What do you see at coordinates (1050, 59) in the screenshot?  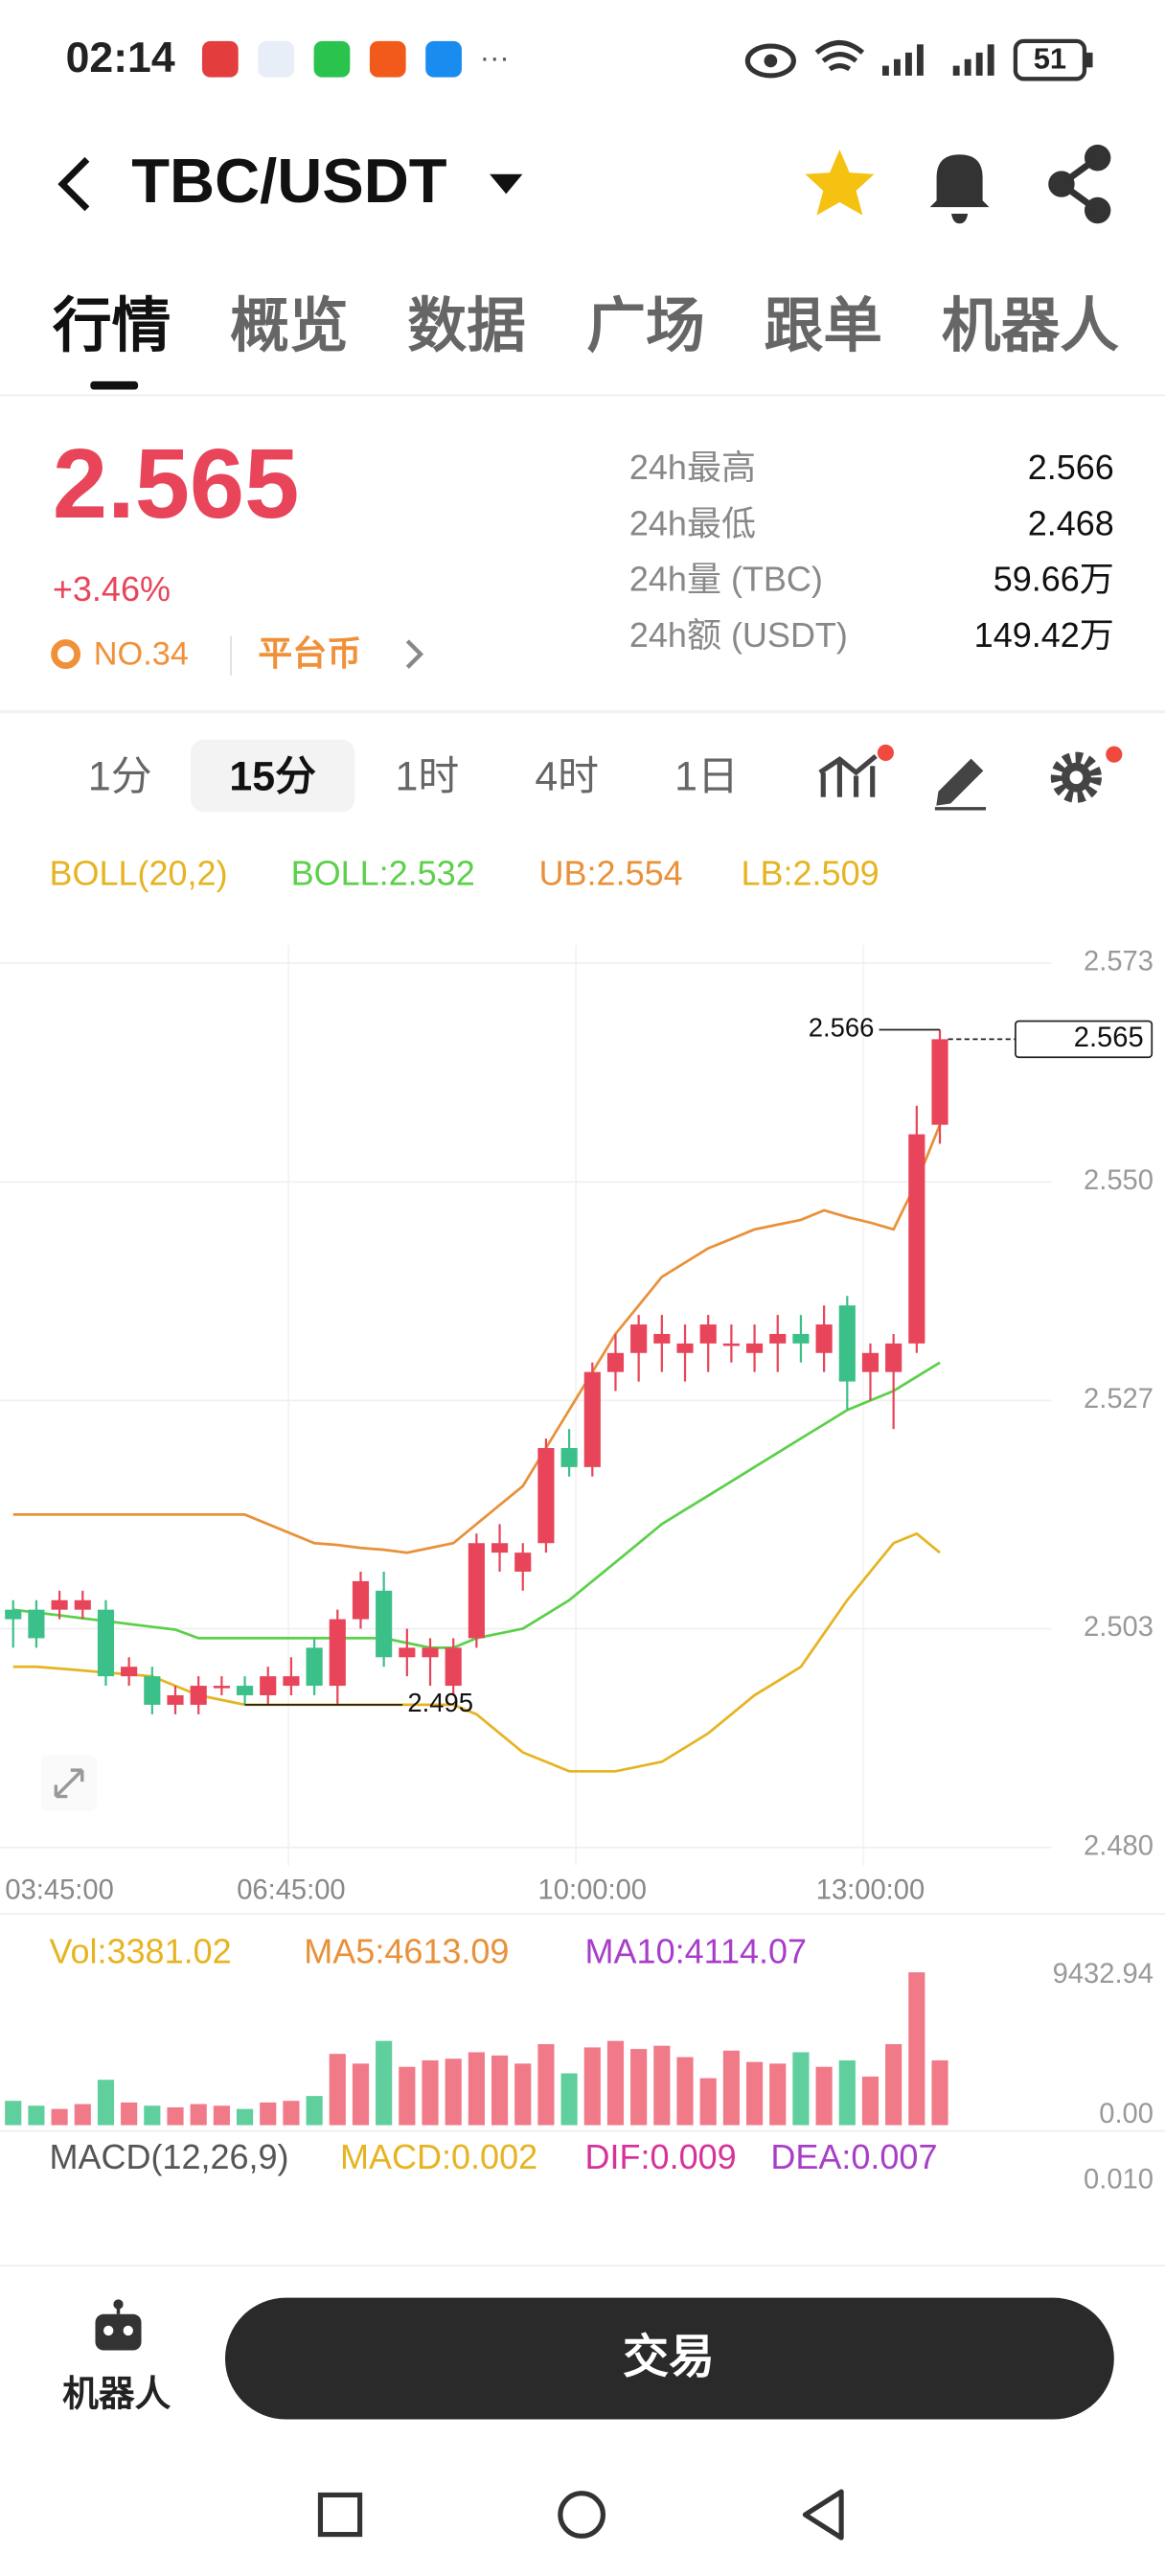 I see `battery-level: 51` at bounding box center [1050, 59].